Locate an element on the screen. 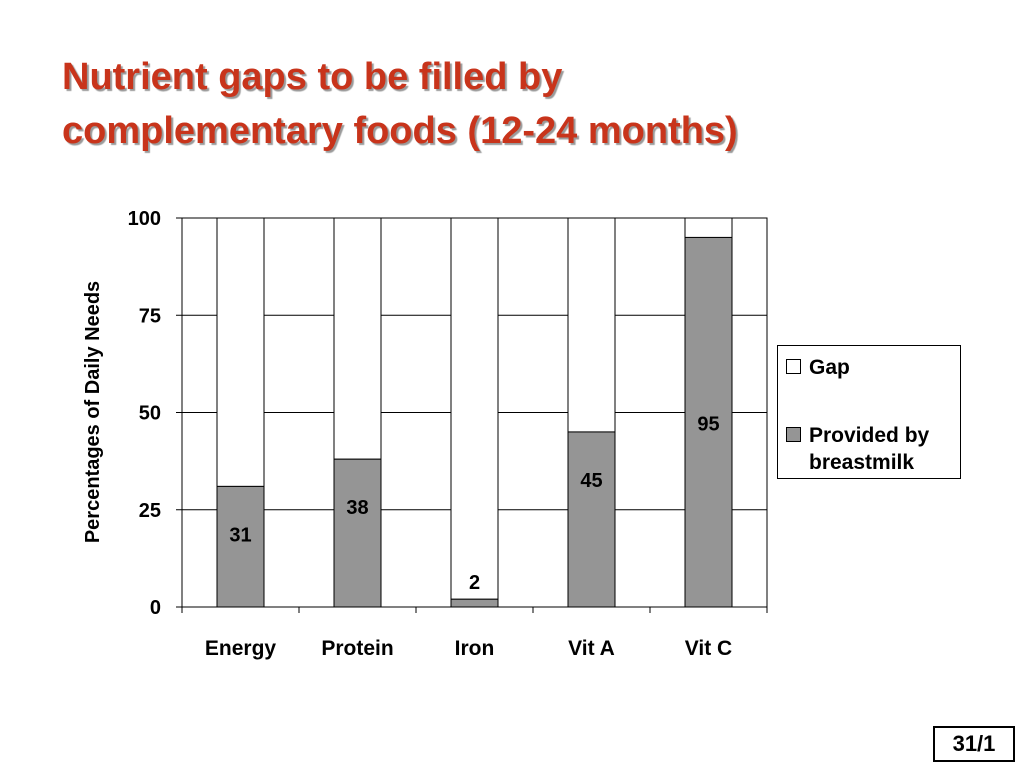 The image size is (1024, 768). legend-swatch-provided is located at coordinates (793, 434).